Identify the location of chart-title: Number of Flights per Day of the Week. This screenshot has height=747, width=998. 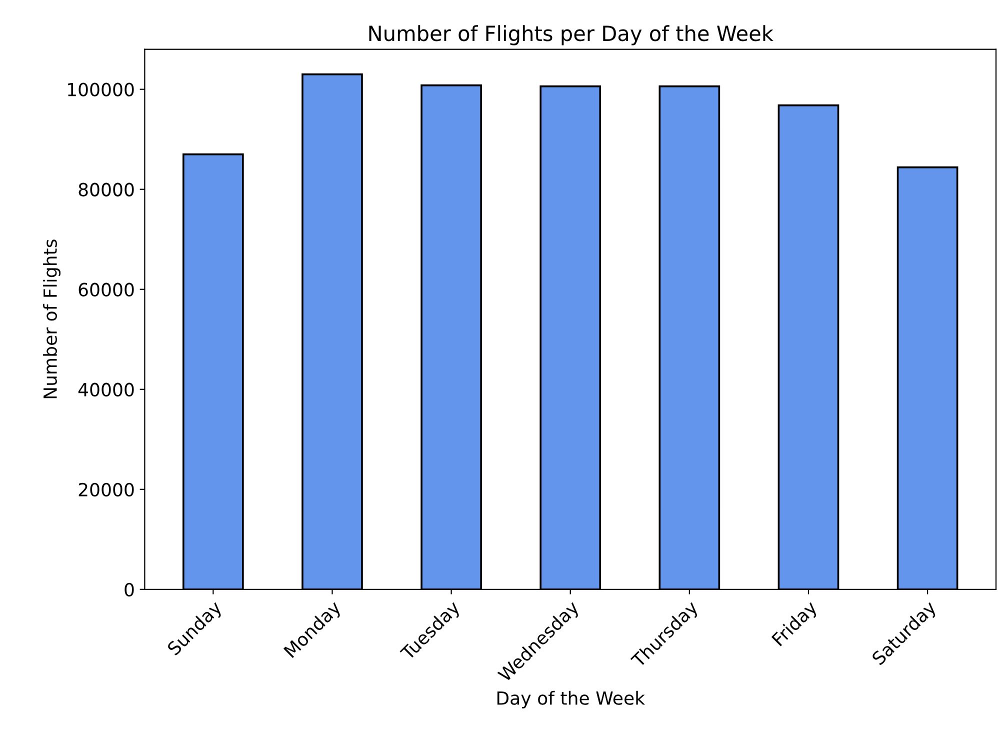
(571, 35).